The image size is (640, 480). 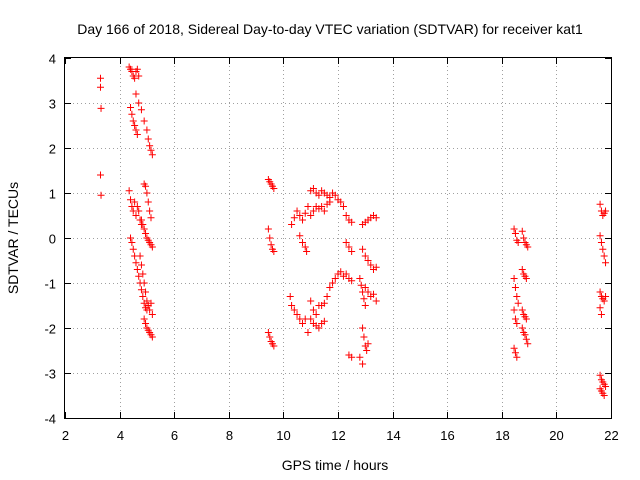 What do you see at coordinates (338, 435) in the screenshot?
I see `x-tick-label: 12` at bounding box center [338, 435].